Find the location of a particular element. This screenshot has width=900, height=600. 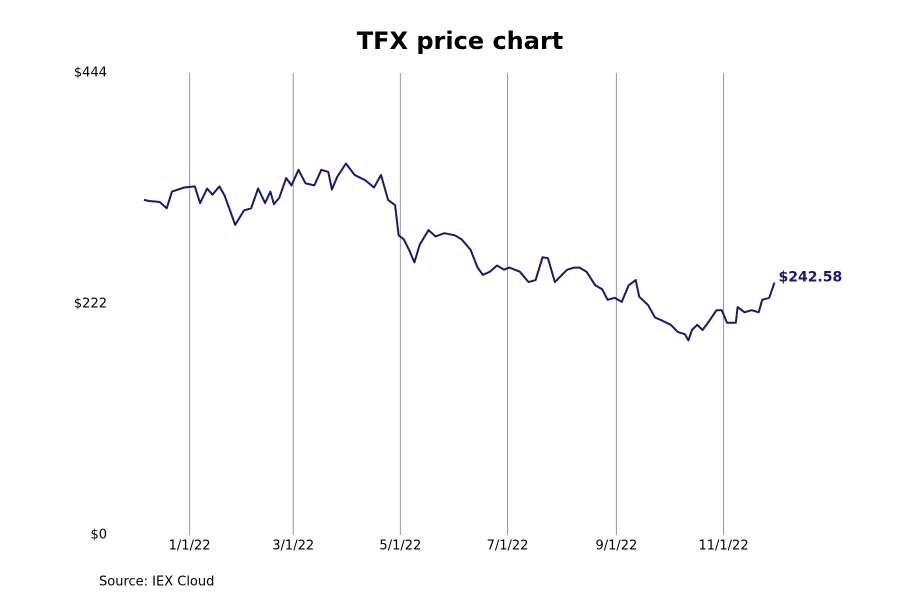

x-tick-label: 9/1/22 is located at coordinates (616, 546).